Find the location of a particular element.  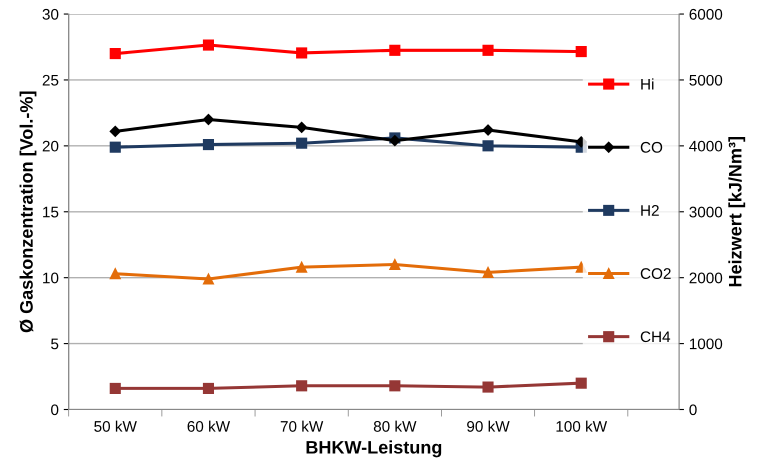

y2-tick-label: 6000 is located at coordinates (706, 14).